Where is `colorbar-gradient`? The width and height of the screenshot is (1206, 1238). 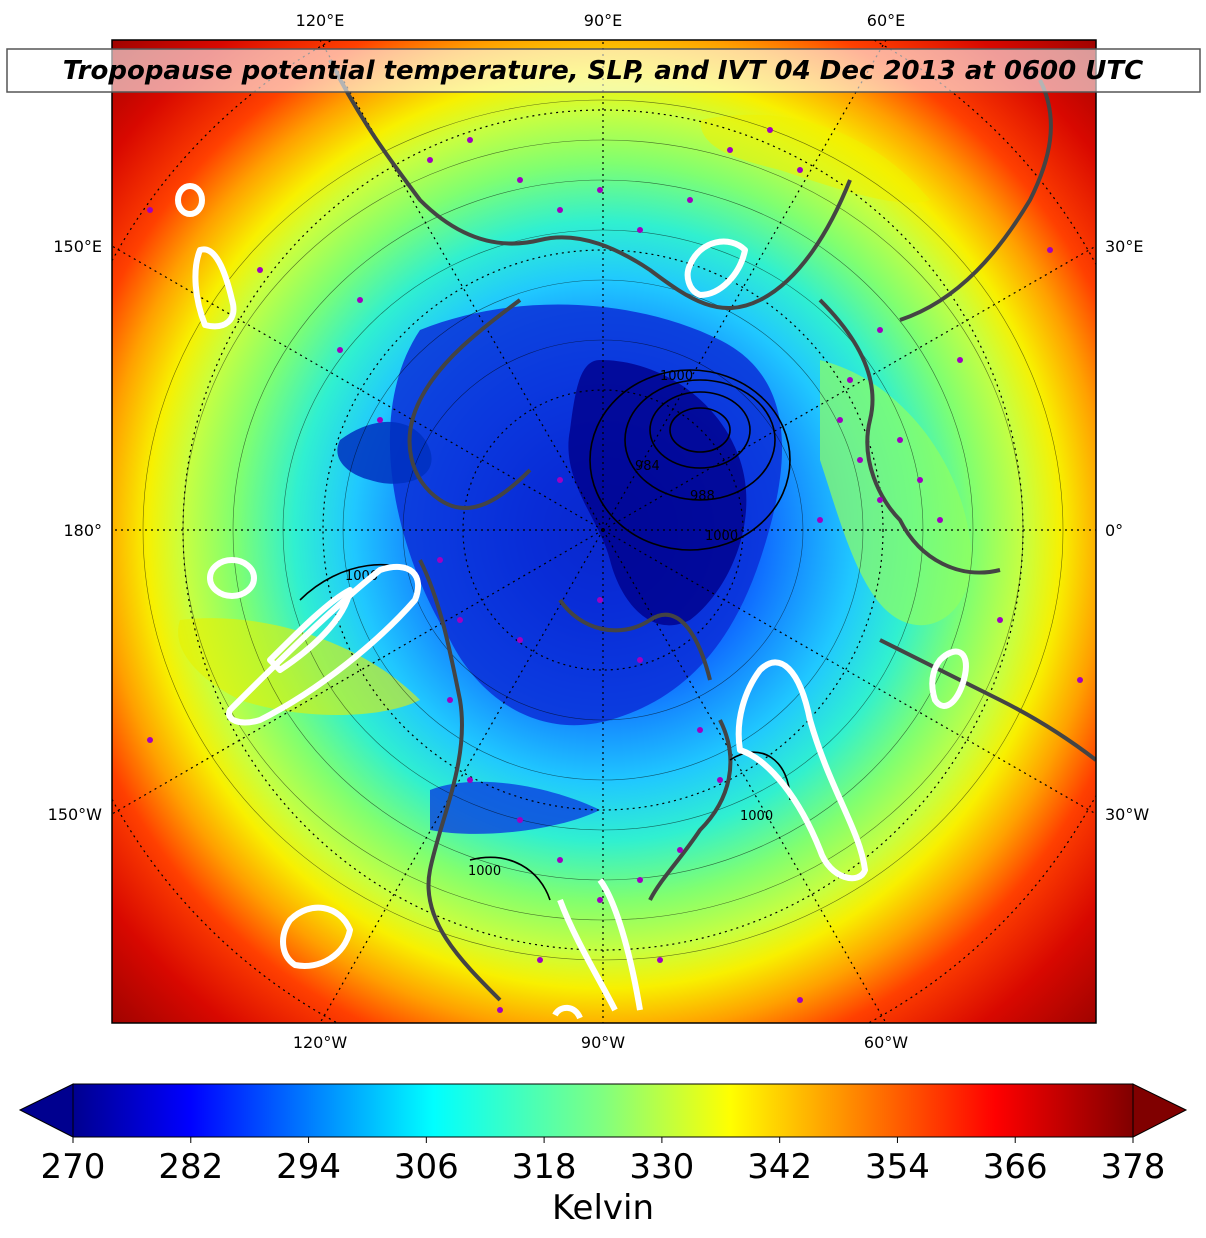 colorbar-gradient is located at coordinates (603, 1110).